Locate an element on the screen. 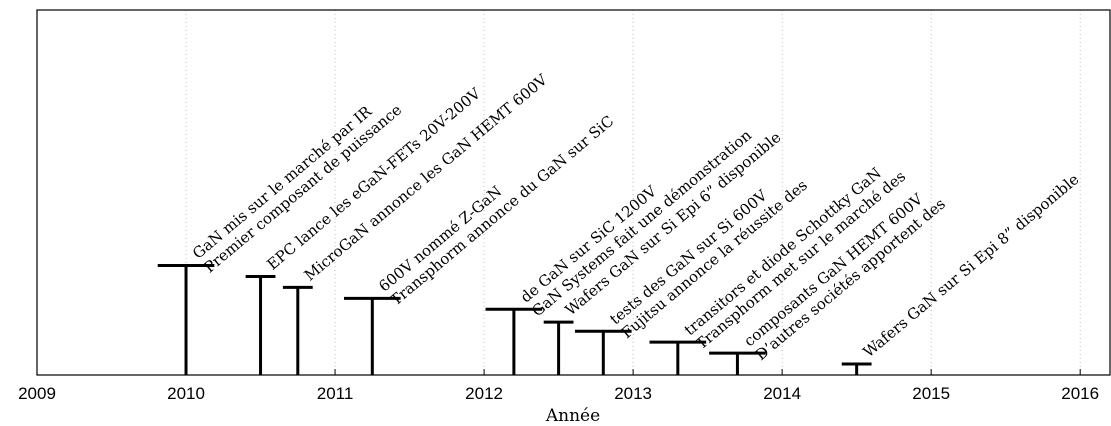 The height and width of the screenshot is (426, 1111). x-tick-label: 2013 is located at coordinates (633, 393).